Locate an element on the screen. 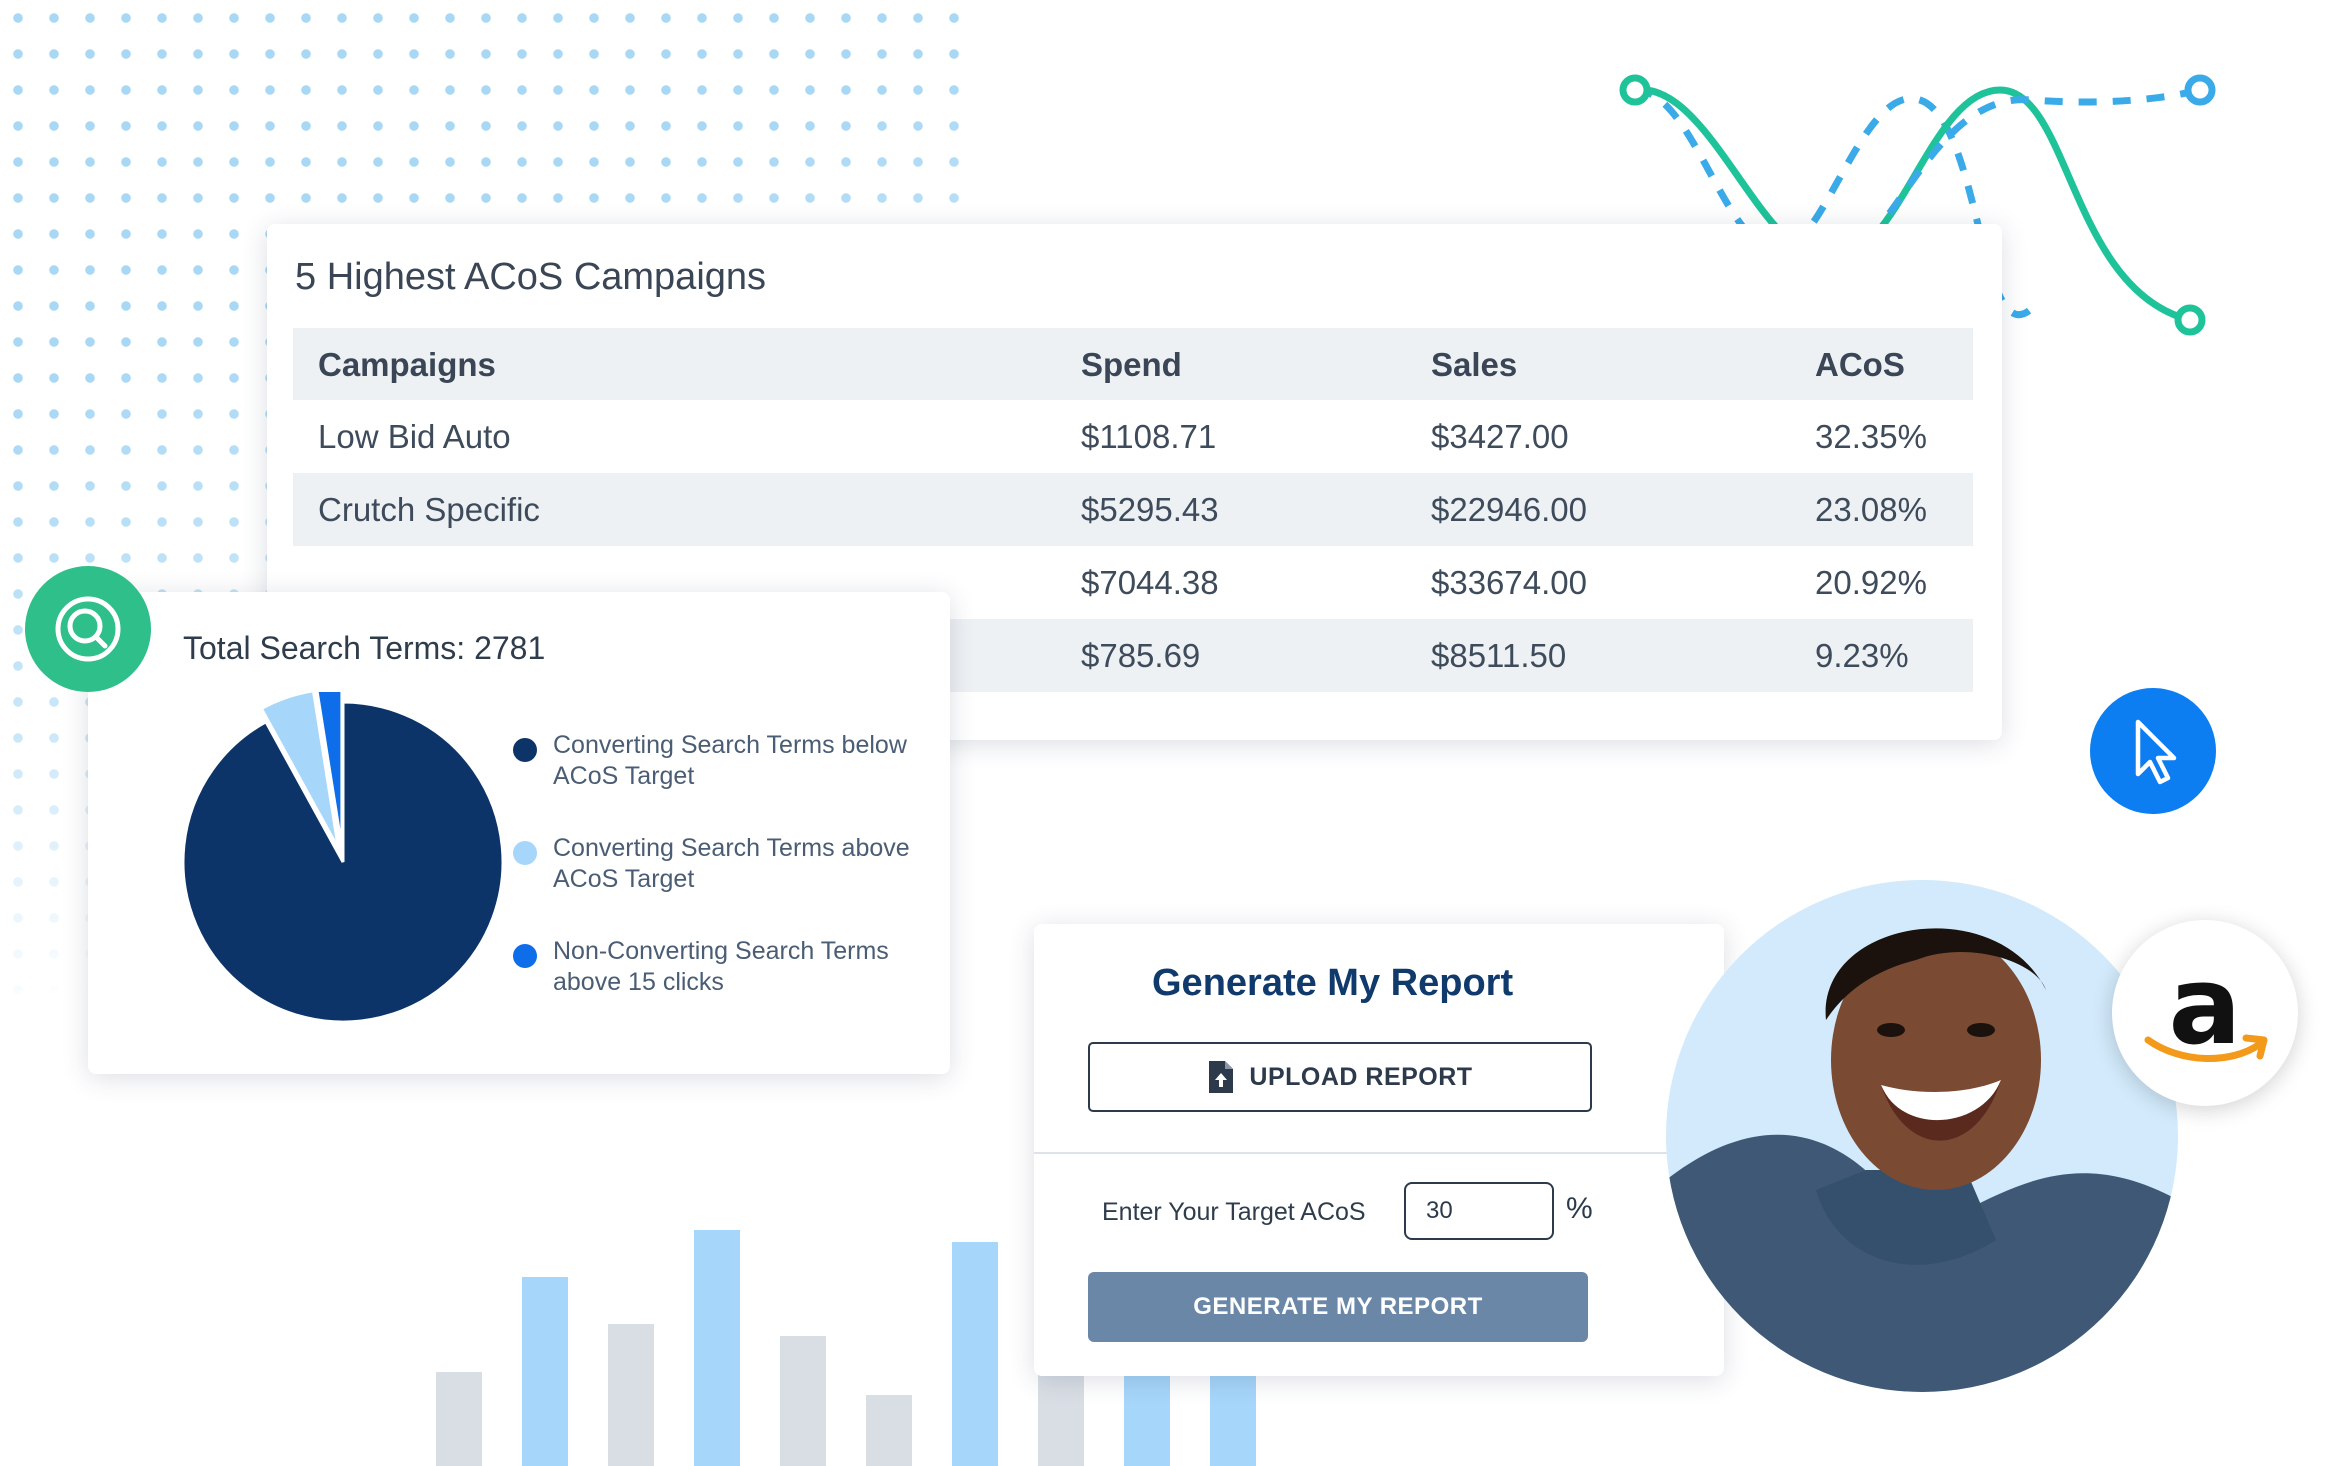 The image size is (2326, 1466). report-title: Generate My Report is located at coordinates (1333, 983).